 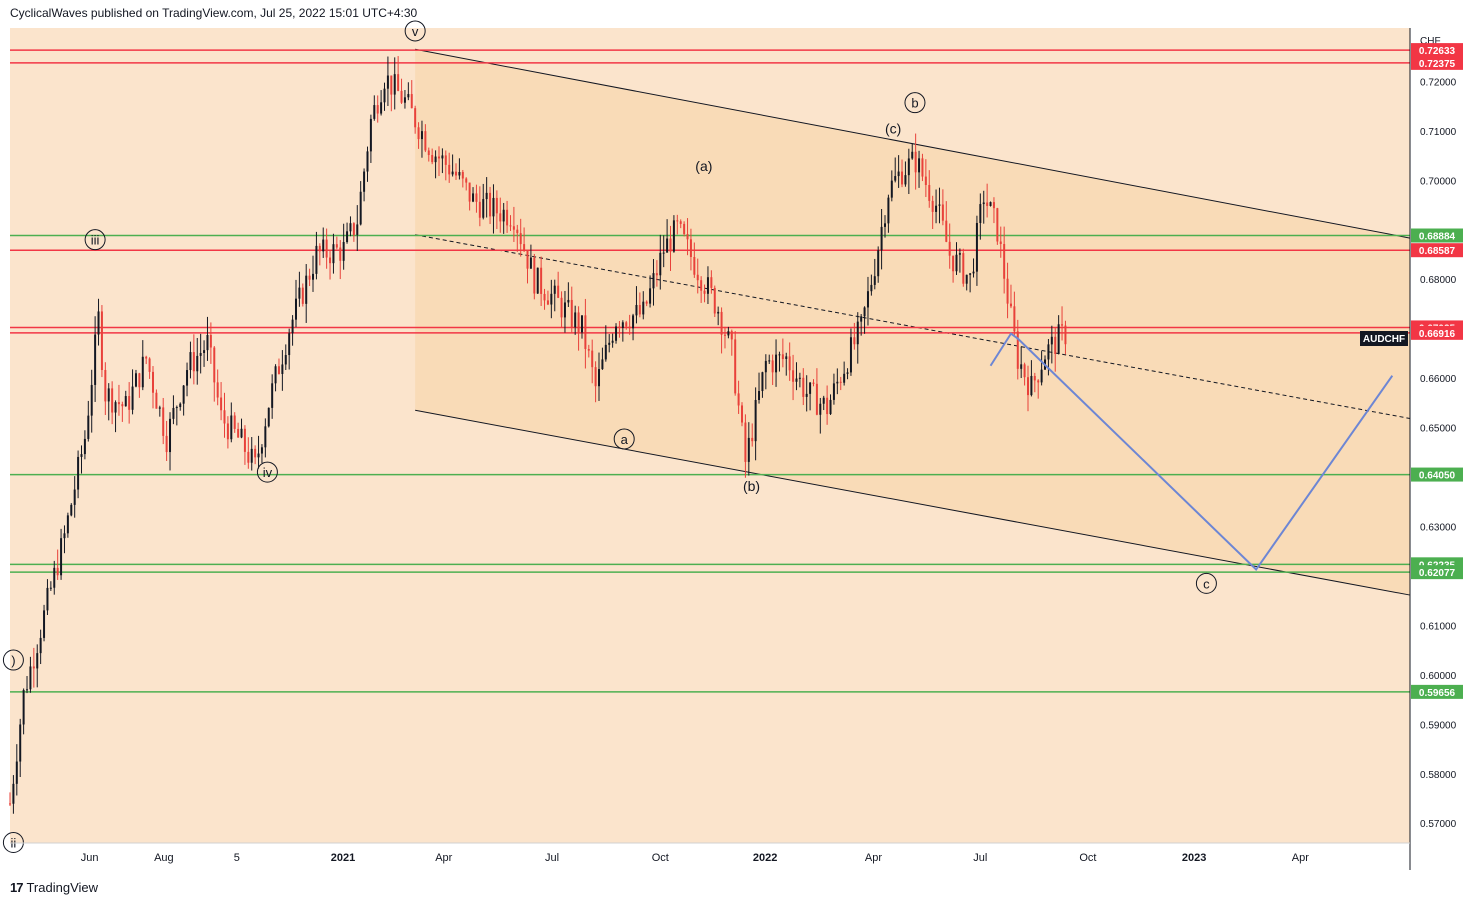 What do you see at coordinates (1300, 858) in the screenshot?
I see `x-tick-12: Apr` at bounding box center [1300, 858].